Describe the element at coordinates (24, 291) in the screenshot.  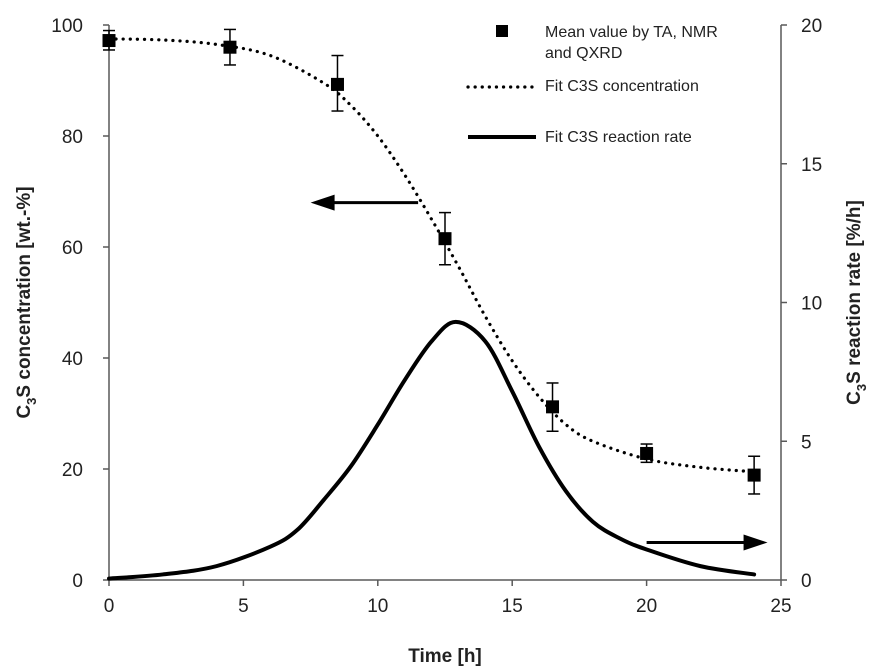
I see `y-left-title-rest: S concentration [wt.-%]` at that location.